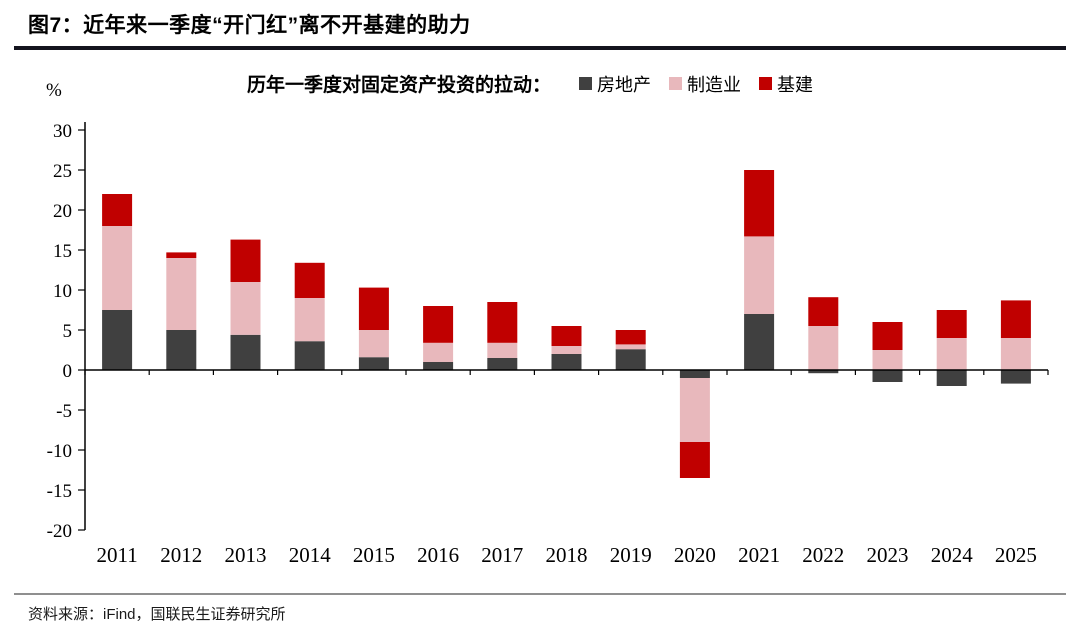 The image size is (1080, 636). What do you see at coordinates (62, 171) in the screenshot?
I see `y-tick-label: 25` at bounding box center [62, 171].